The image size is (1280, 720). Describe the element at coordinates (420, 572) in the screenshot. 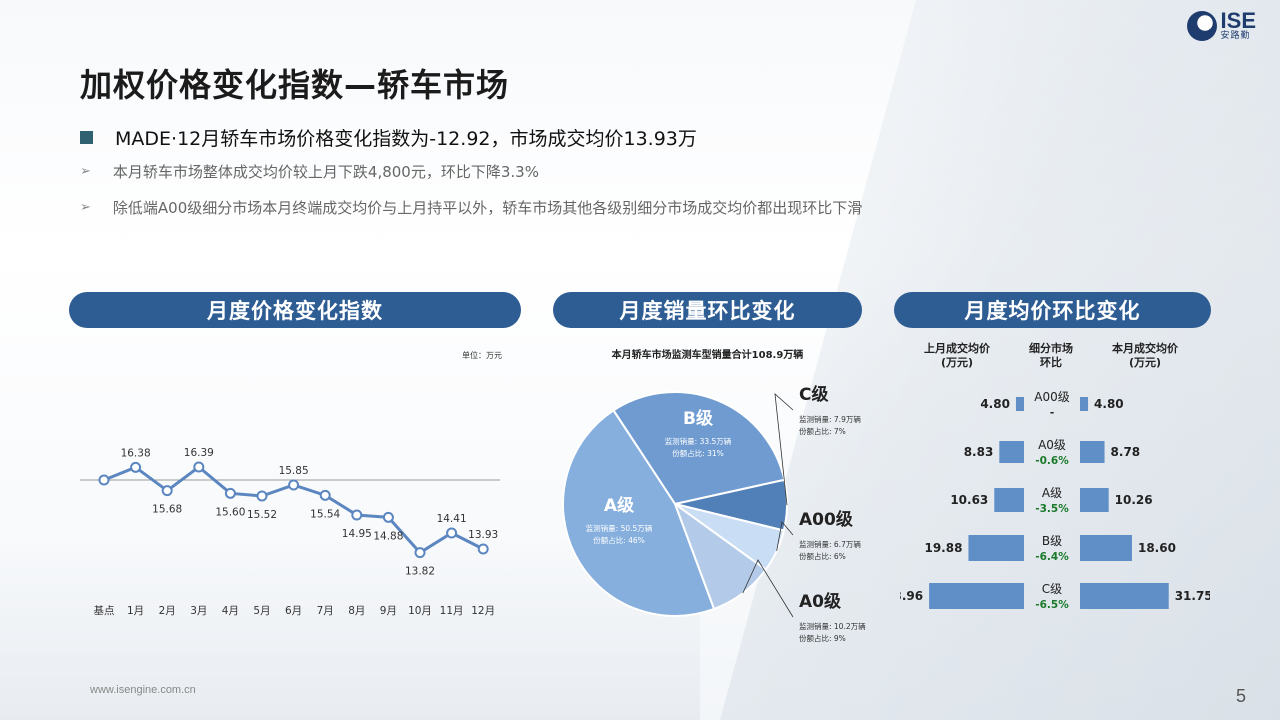

I see `data-label: 13.82` at that location.